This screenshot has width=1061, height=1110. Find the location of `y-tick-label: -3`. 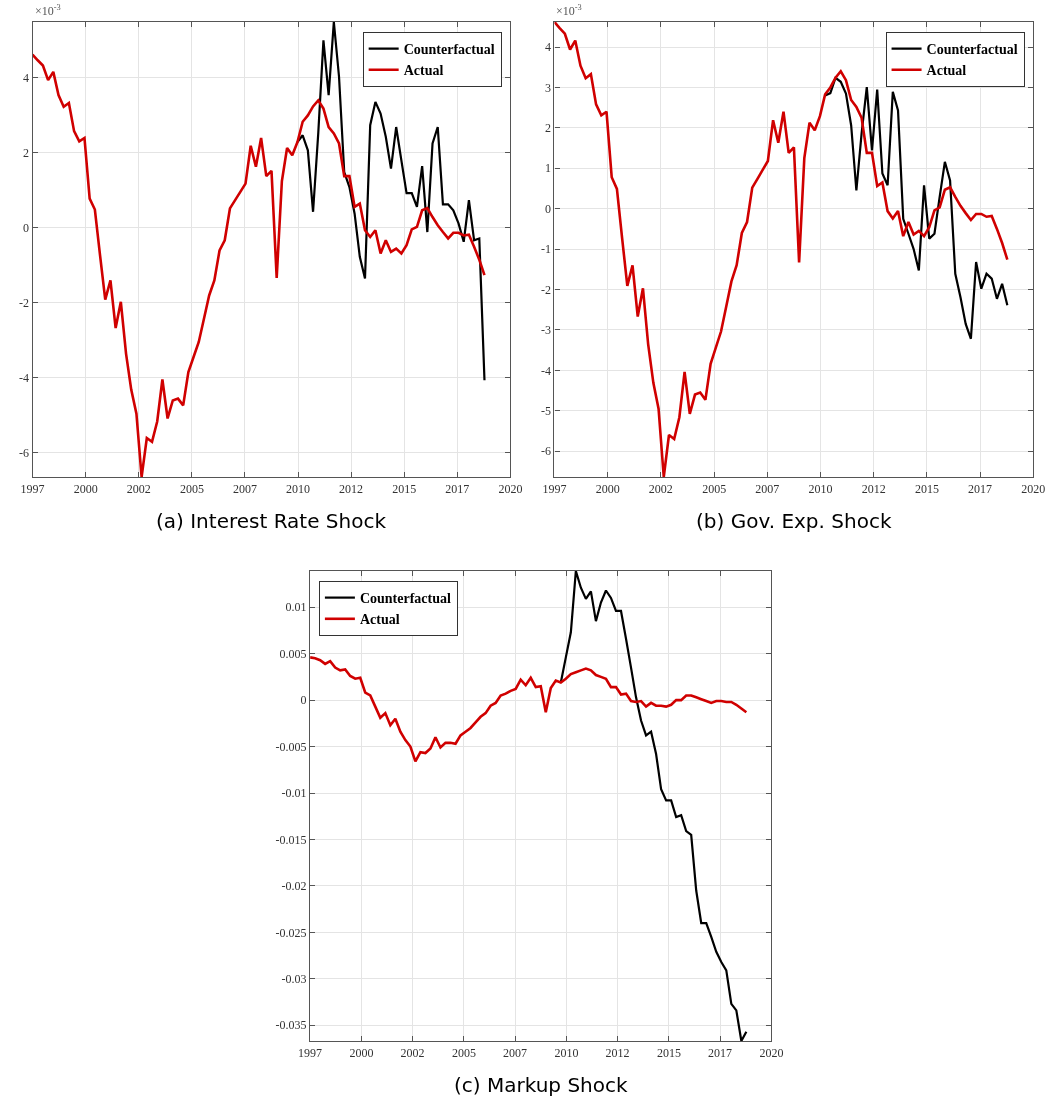

y-tick-label: -3 is located at coordinates (545, 330).